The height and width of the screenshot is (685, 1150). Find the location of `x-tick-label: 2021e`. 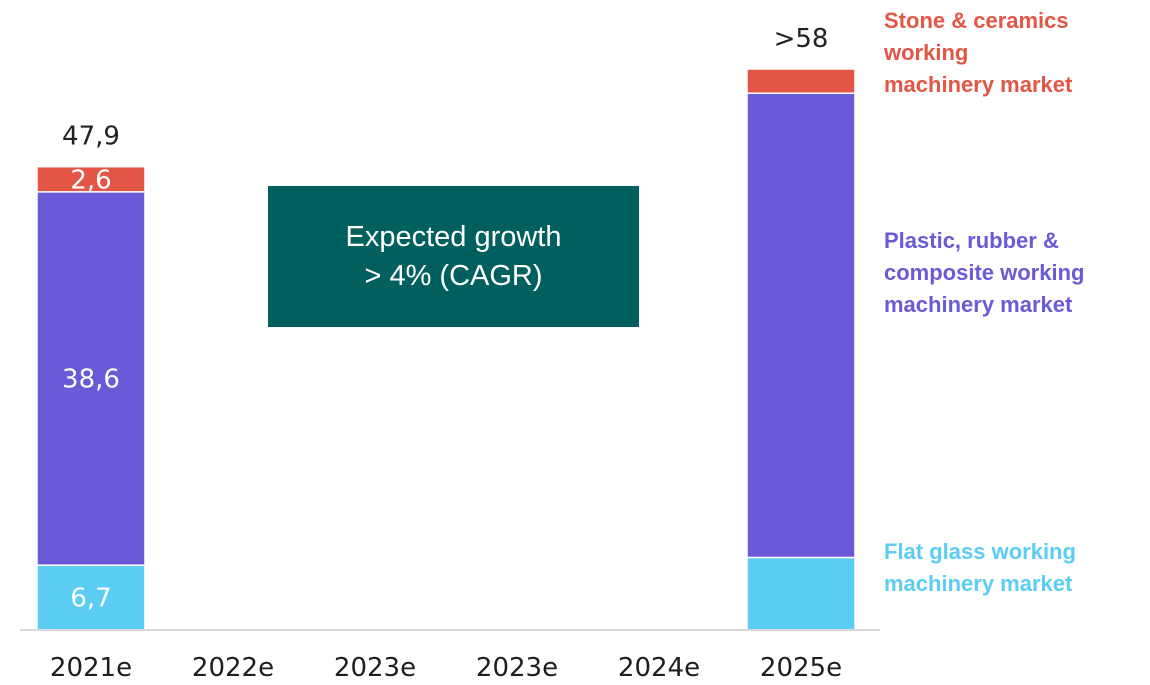

x-tick-label: 2021e is located at coordinates (91, 668).